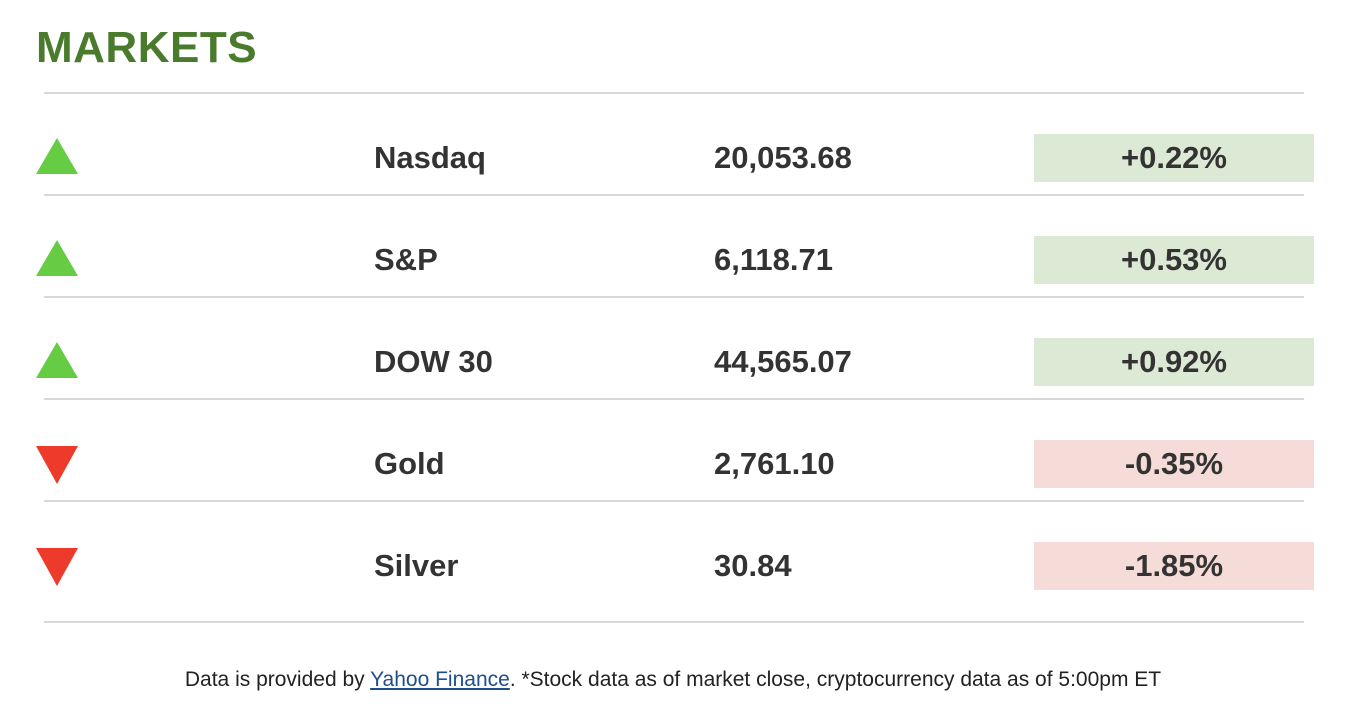 Image resolution: width=1346 pixels, height=716 pixels. Describe the element at coordinates (675, 451) in the screenshot. I see `market-row-gold: Gold 2,761.10 -0.35%` at that location.